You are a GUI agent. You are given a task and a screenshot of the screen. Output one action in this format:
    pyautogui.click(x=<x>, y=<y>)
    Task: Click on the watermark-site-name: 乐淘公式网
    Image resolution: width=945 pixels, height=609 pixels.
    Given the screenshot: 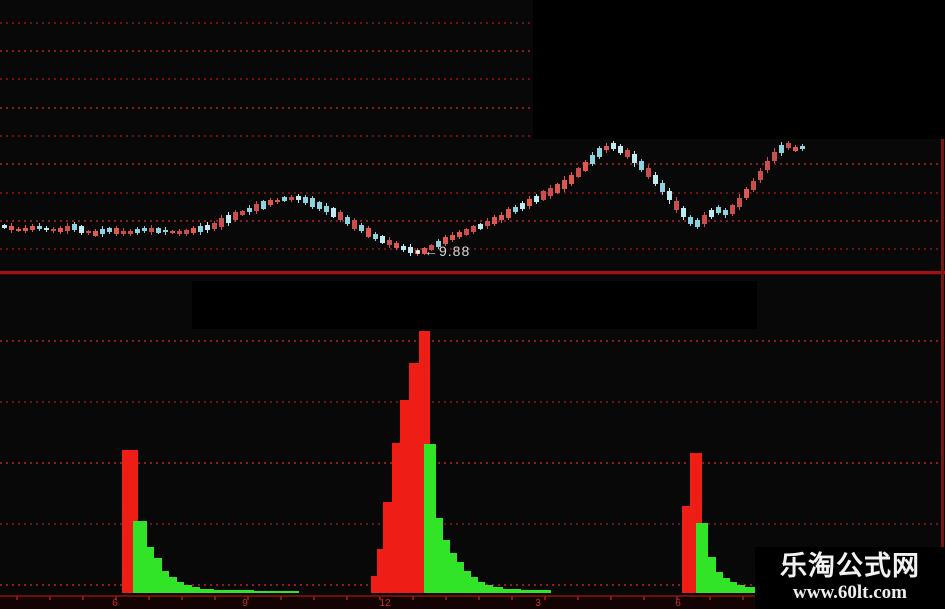 What is the action you would take?
    pyautogui.click(x=850, y=566)
    